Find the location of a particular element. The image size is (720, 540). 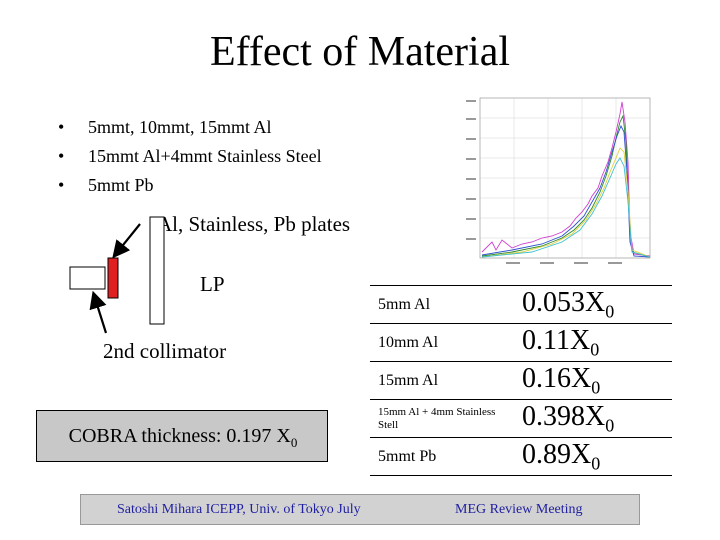

table-row: 5mmt Pb 0.89X0 is located at coordinates (521, 456).